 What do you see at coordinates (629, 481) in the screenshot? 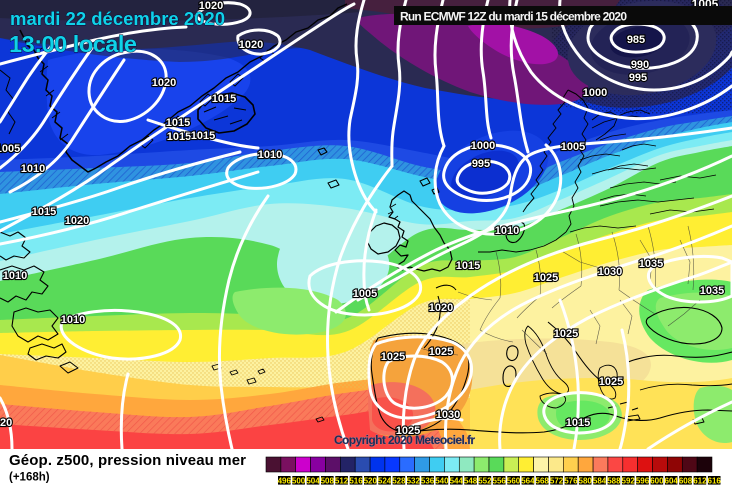
I see `svg-text: 592` at bounding box center [629, 481].